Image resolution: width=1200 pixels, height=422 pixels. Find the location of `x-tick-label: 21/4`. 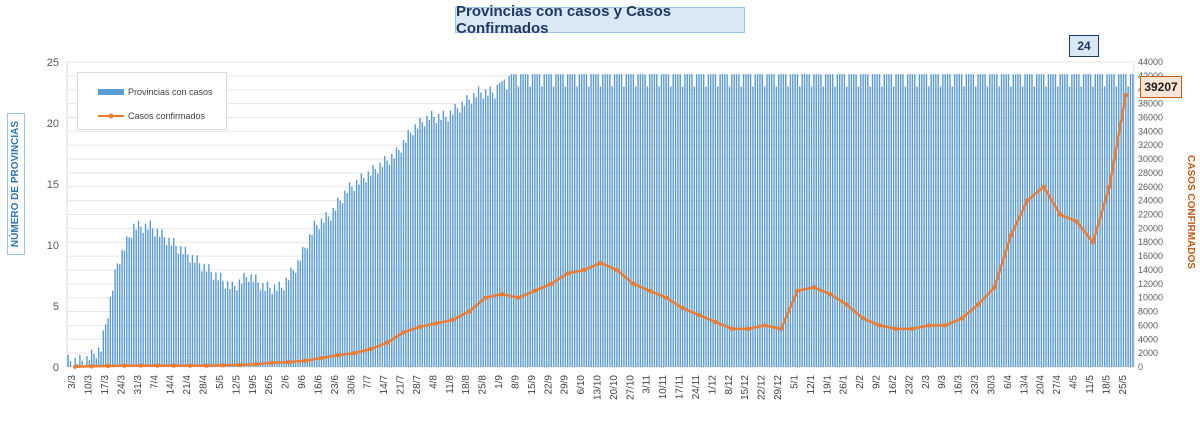

x-tick-label: 21/4 is located at coordinates (187, 385).